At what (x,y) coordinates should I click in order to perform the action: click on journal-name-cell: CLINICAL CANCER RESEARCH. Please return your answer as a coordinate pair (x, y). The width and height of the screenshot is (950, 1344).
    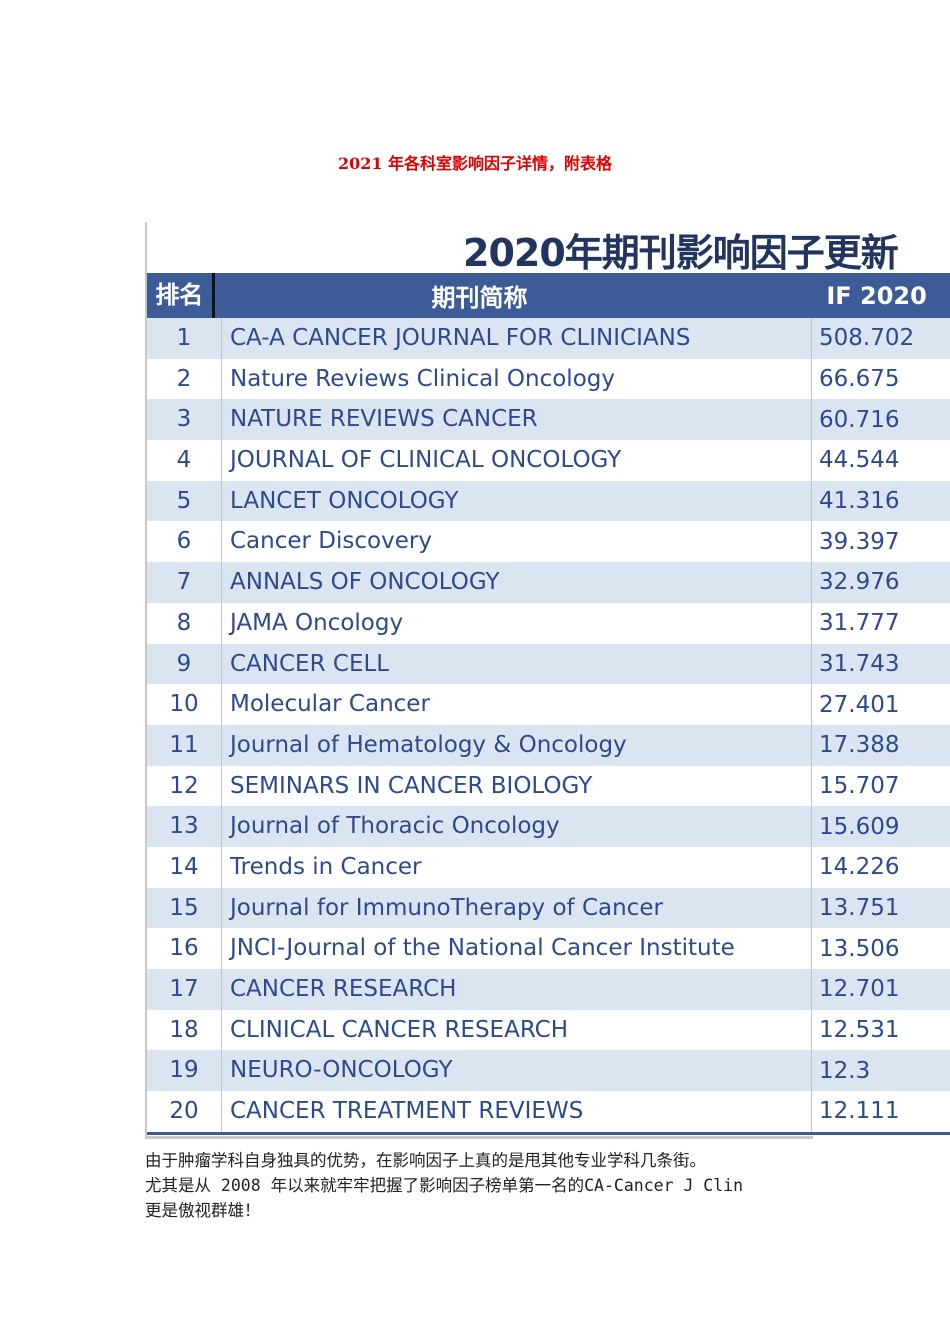
    Looking at the image, I should click on (517, 1030).